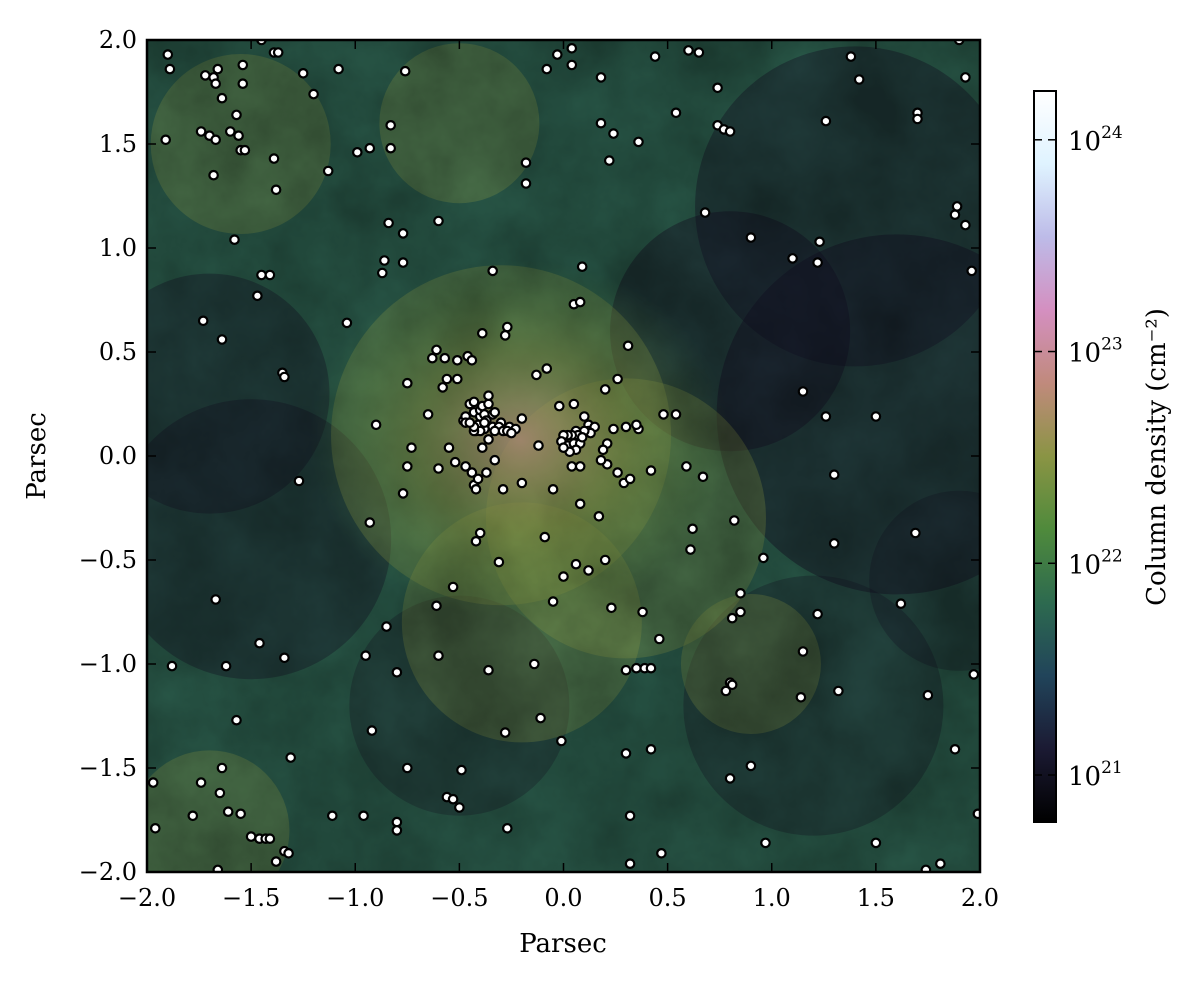 The width and height of the screenshot is (1200, 983). Describe the element at coordinates (147, 898) in the screenshot. I see `x-tick-label: −2.0` at that location.